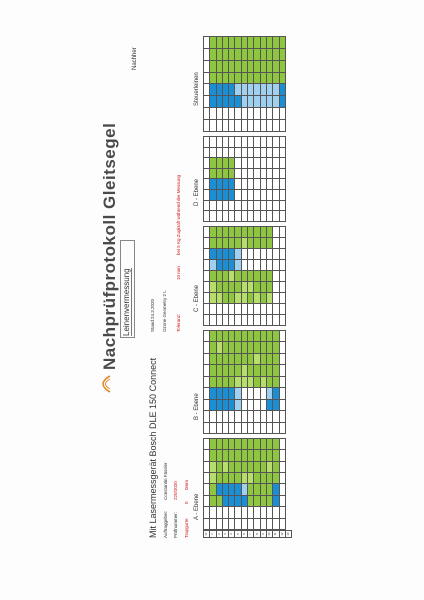 The width and height of the screenshot is (424, 600). I want to click on stand-date: Stand 24.3.2020, so click(152, 315).